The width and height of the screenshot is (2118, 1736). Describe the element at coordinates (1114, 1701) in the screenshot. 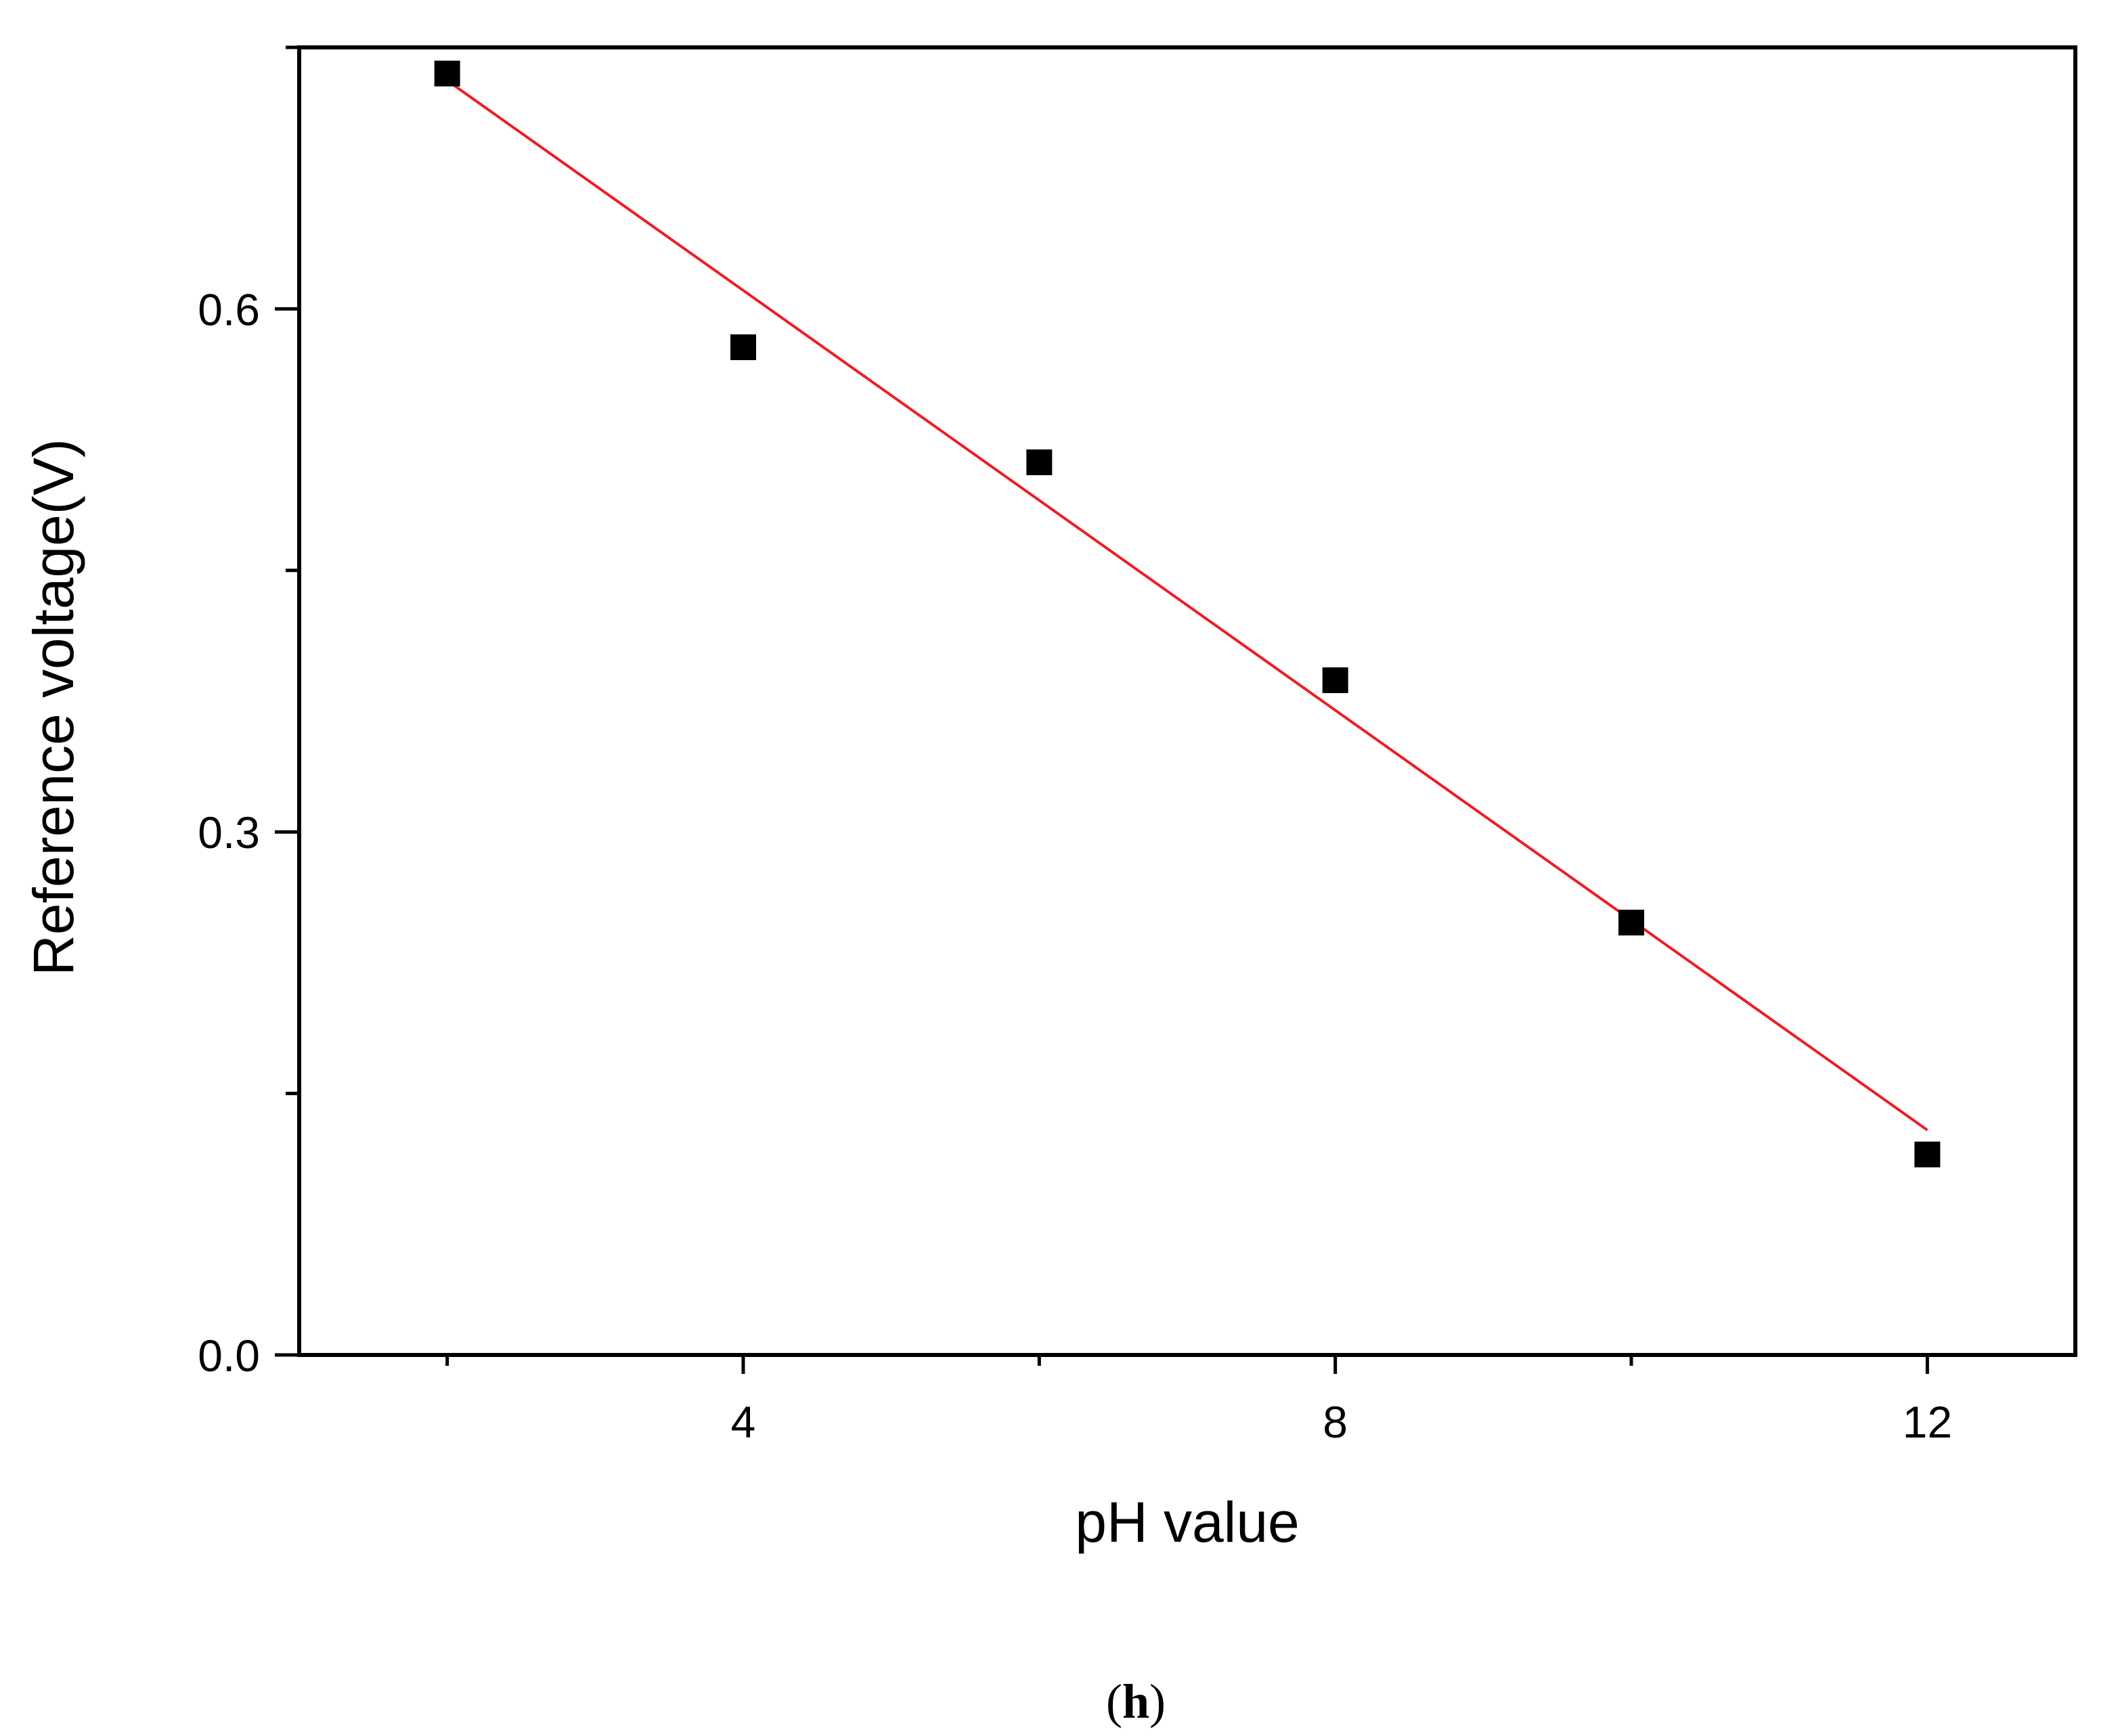

I see `panel-label-open: (` at that location.